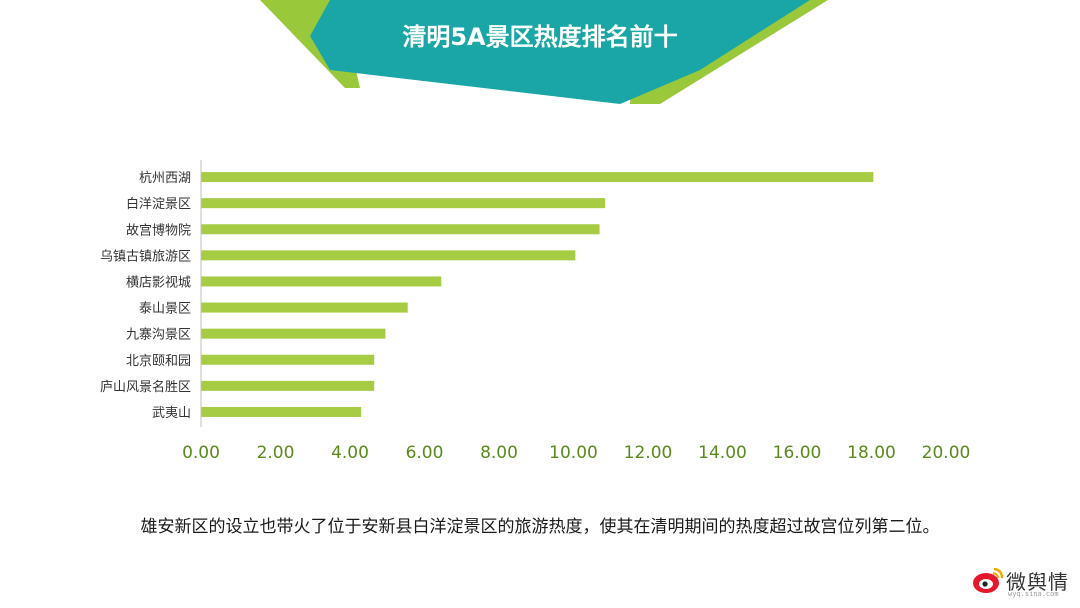 The width and height of the screenshot is (1080, 608). Describe the element at coordinates (1033, 594) in the screenshot. I see `logo-subtext: wyq.sina.com` at that location.